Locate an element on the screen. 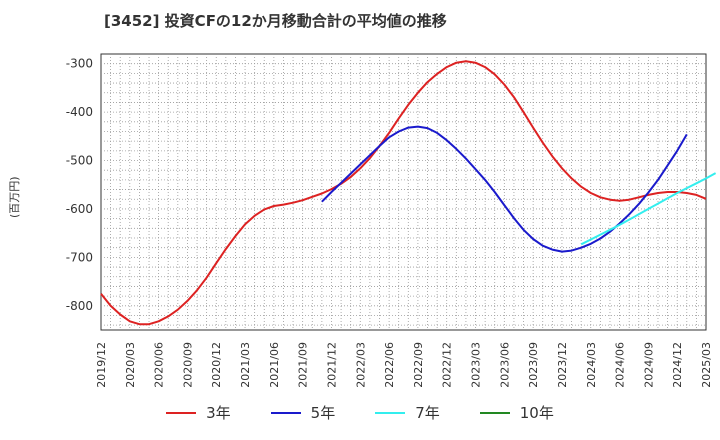 The image size is (720, 440). x-tick-label: 2020/12 is located at coordinates (216, 365).